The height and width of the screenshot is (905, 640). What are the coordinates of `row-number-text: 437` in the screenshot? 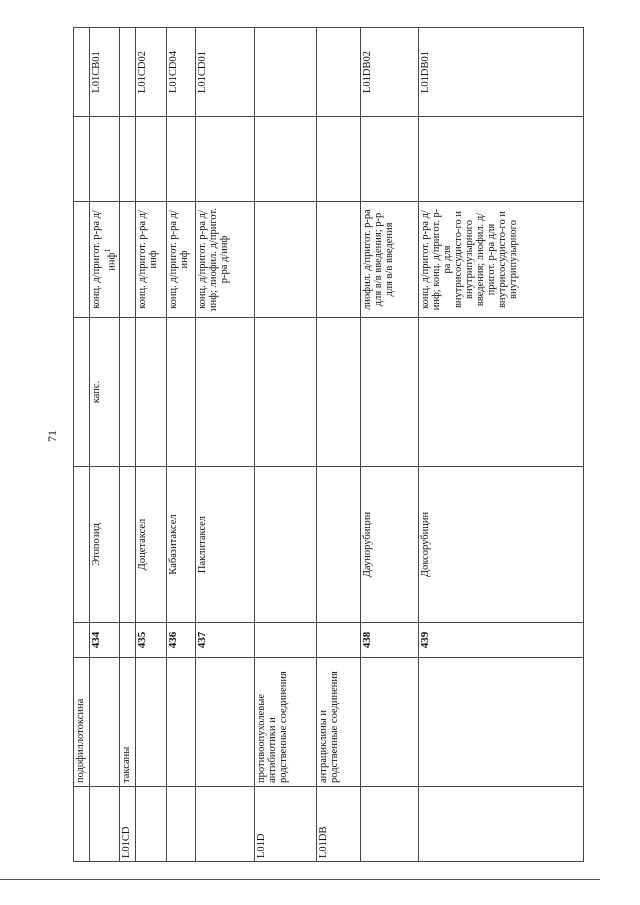 It's located at (202, 640).